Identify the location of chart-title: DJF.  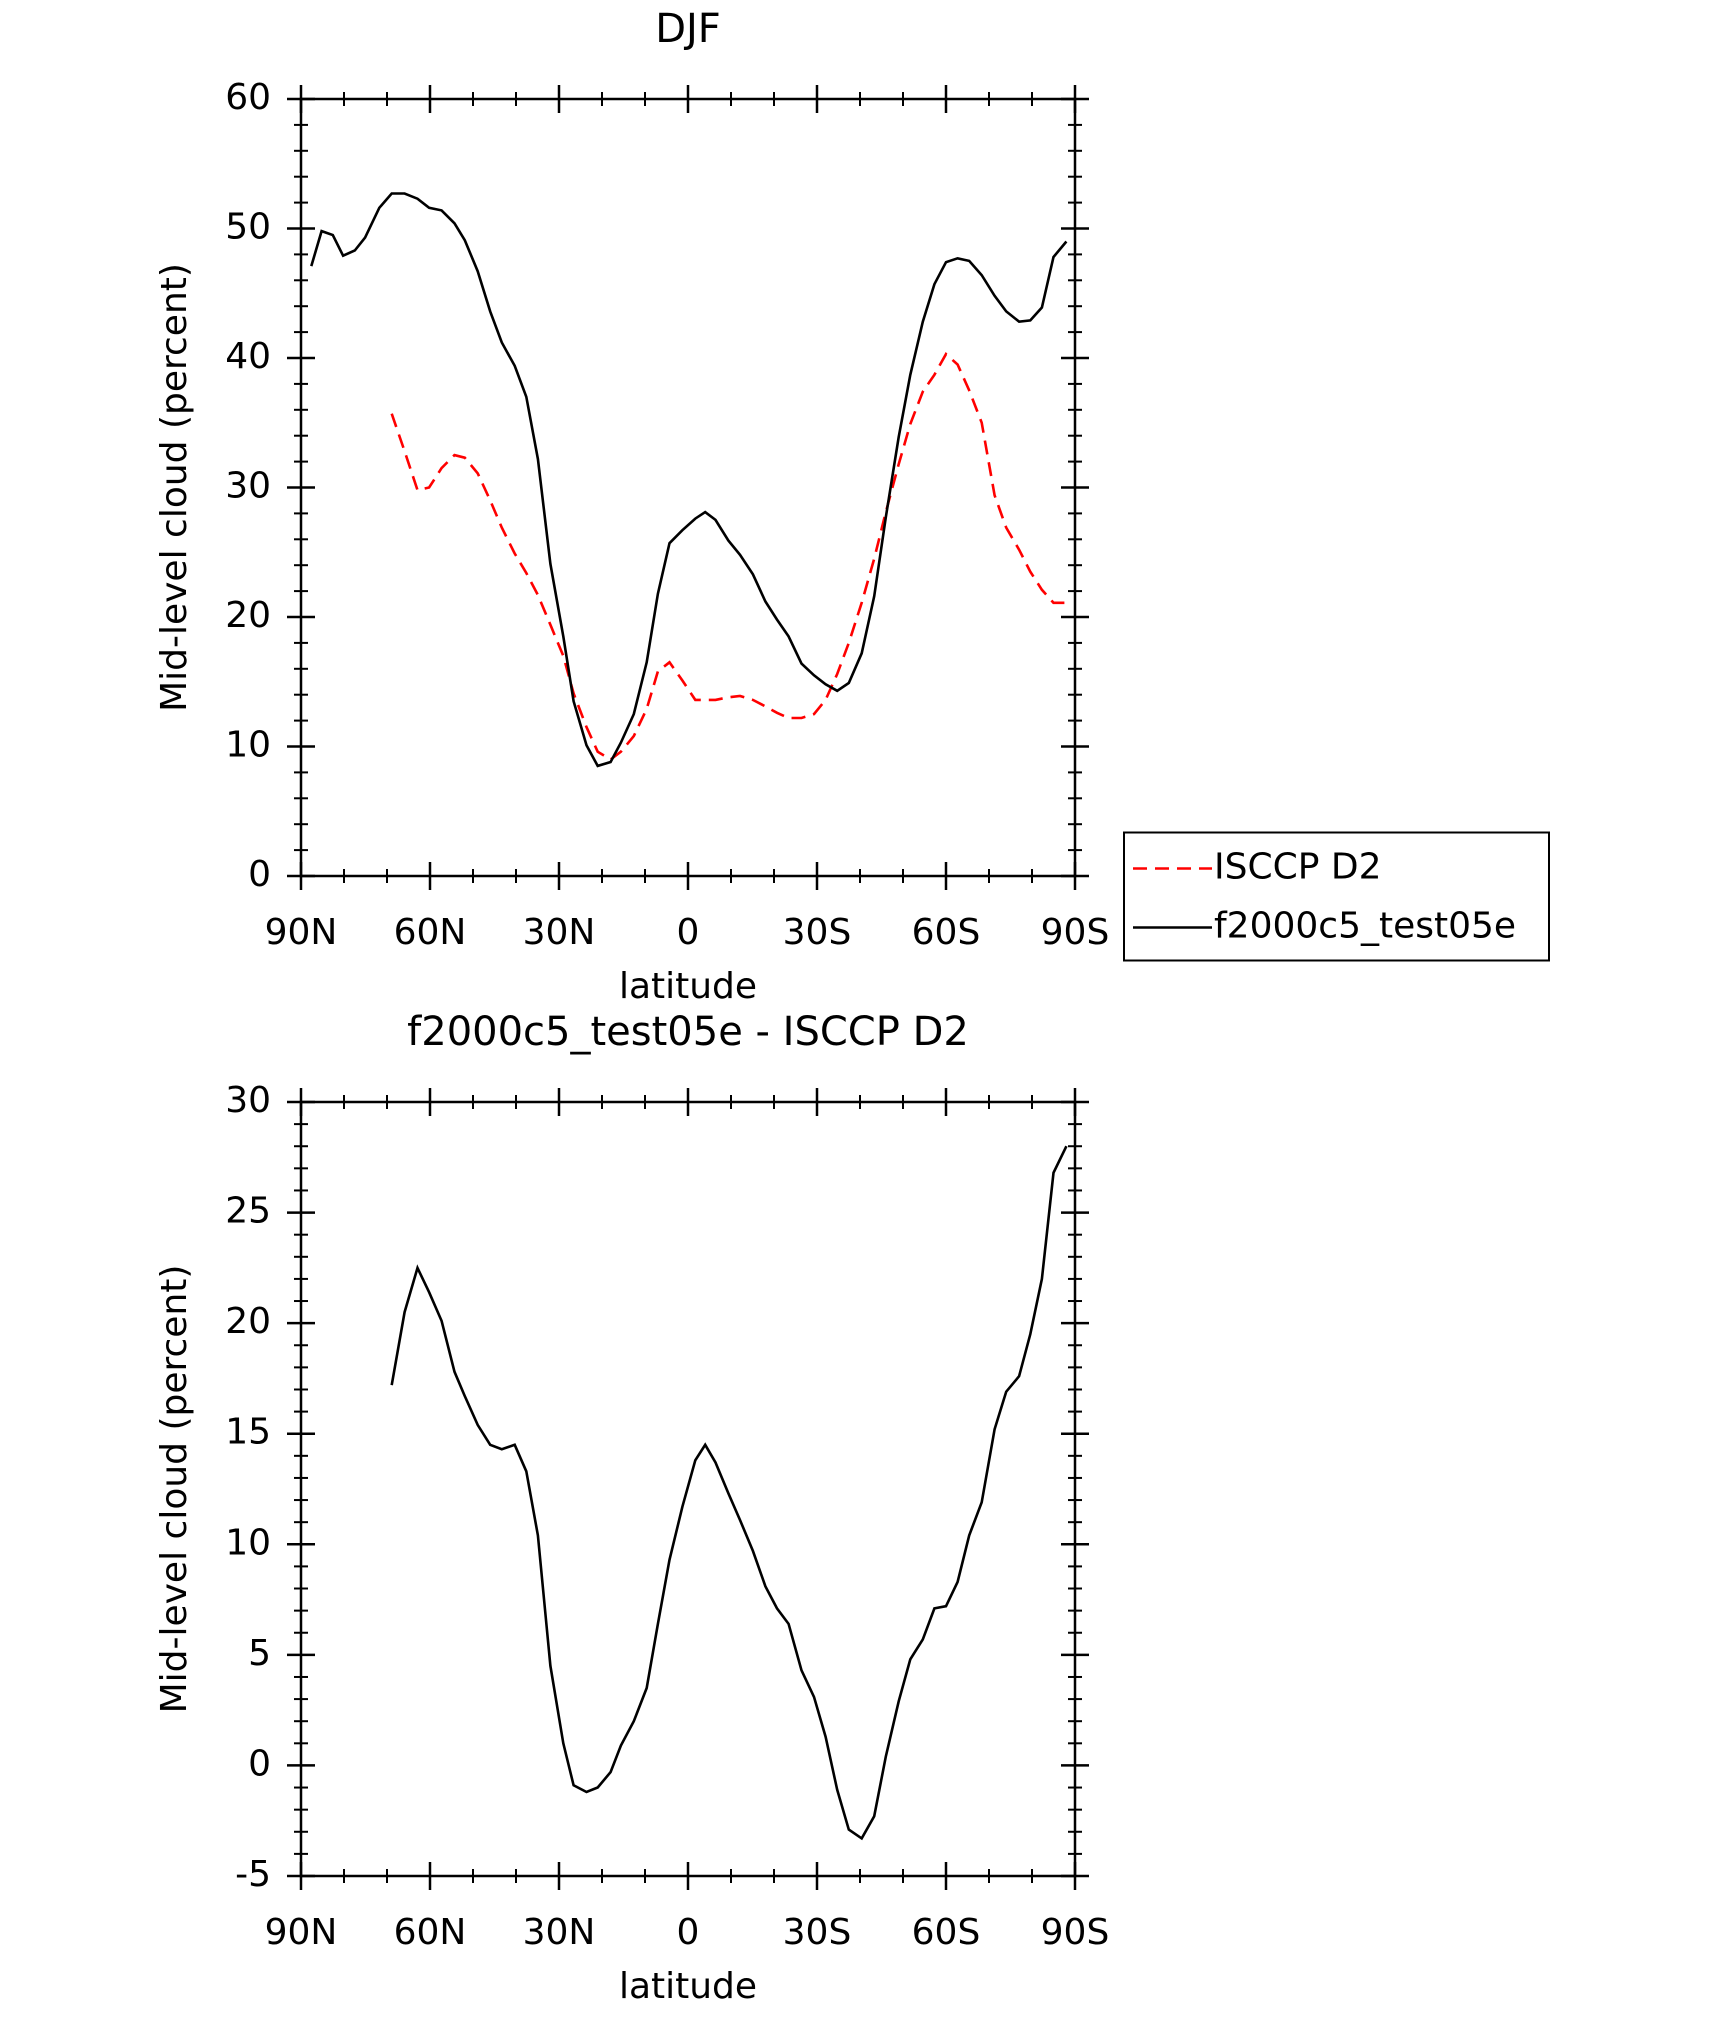
(688, 29).